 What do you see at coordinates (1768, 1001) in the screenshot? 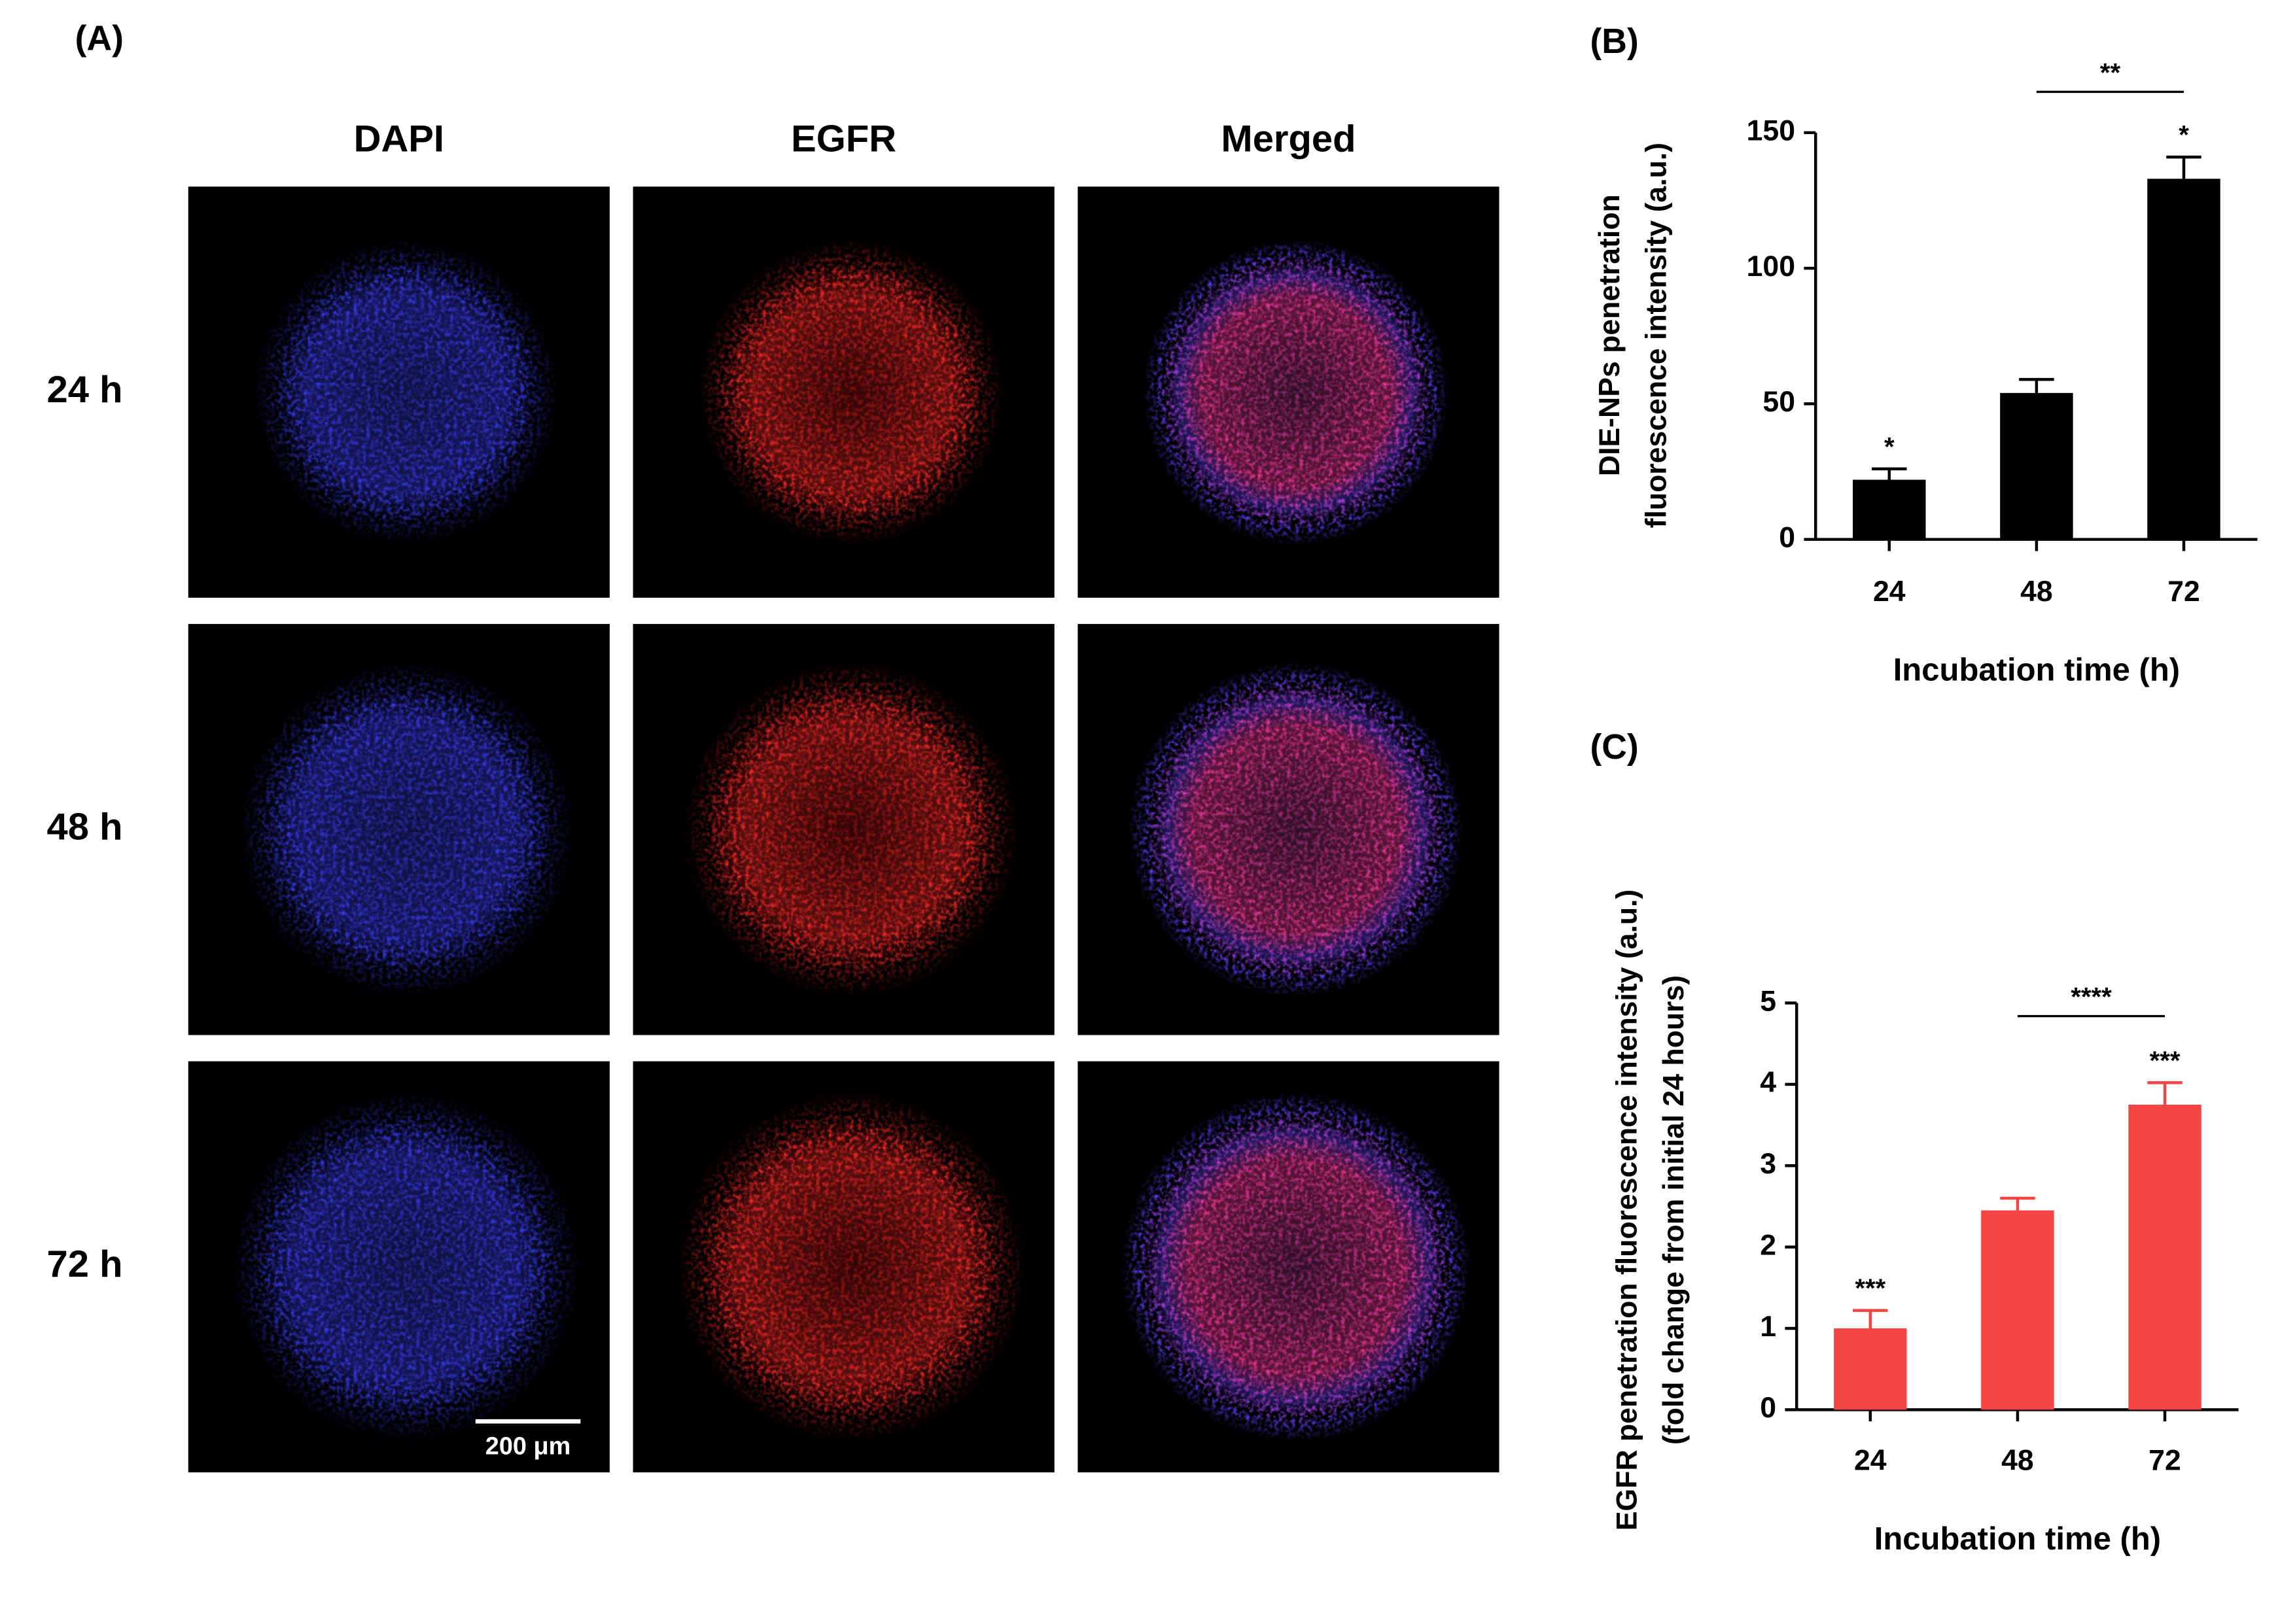
I see `y-tick-label: 5` at bounding box center [1768, 1001].